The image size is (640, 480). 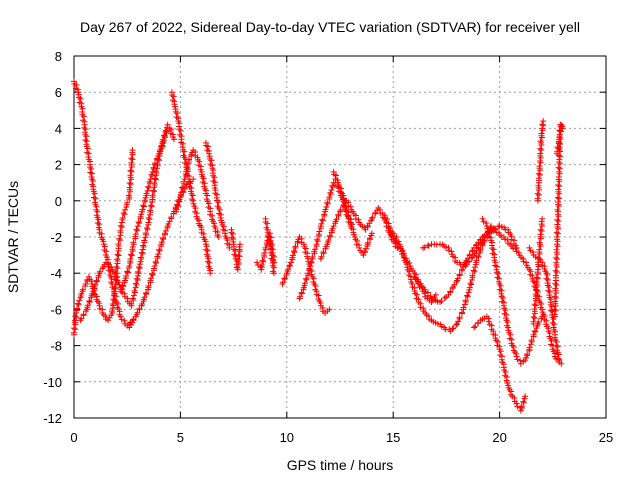 I want to click on y-tick-label: -8, so click(x=56, y=346).